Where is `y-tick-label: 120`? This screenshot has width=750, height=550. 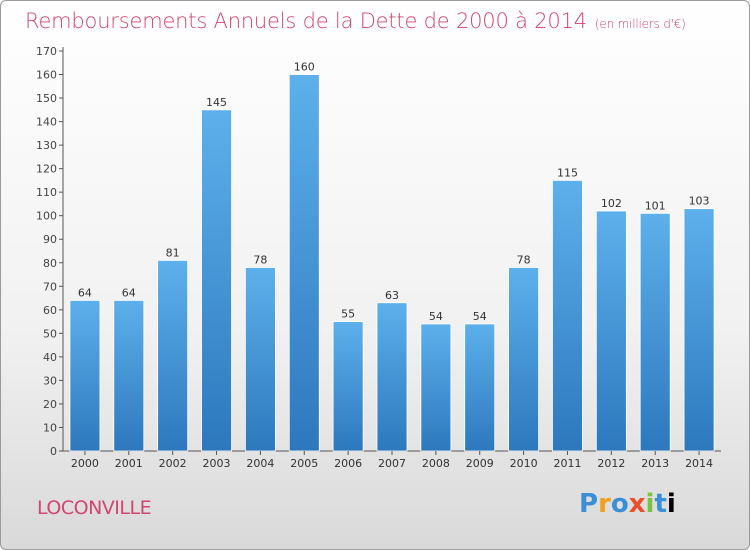 y-tick-label: 120 is located at coordinates (46, 169).